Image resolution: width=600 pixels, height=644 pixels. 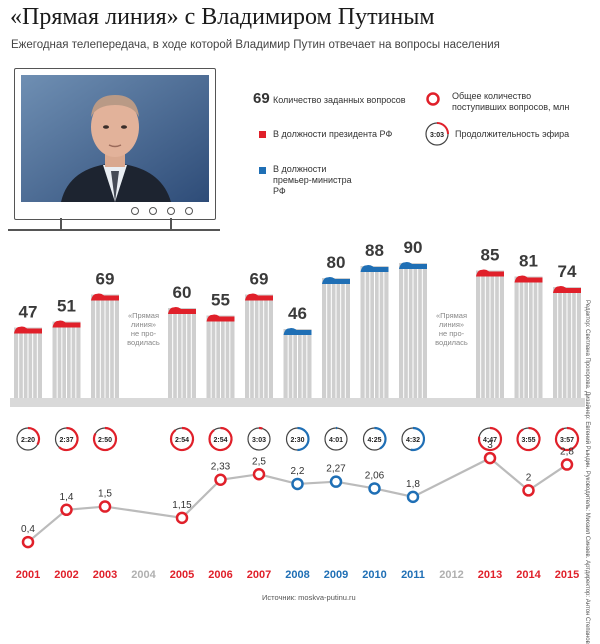 What do you see at coordinates (490, 445) in the screenshot?
I see `total-value-label: 3` at bounding box center [490, 445].